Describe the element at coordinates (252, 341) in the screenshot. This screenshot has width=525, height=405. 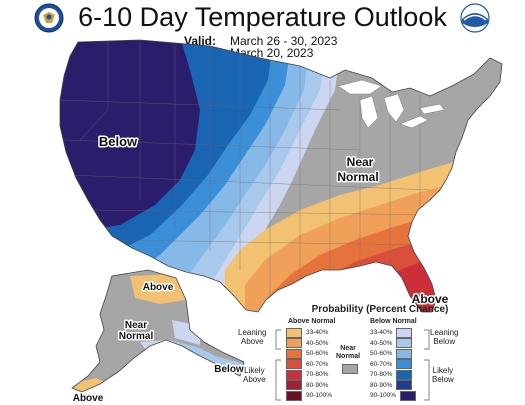
I see `legend-leaning-above-line2: Above` at that location.